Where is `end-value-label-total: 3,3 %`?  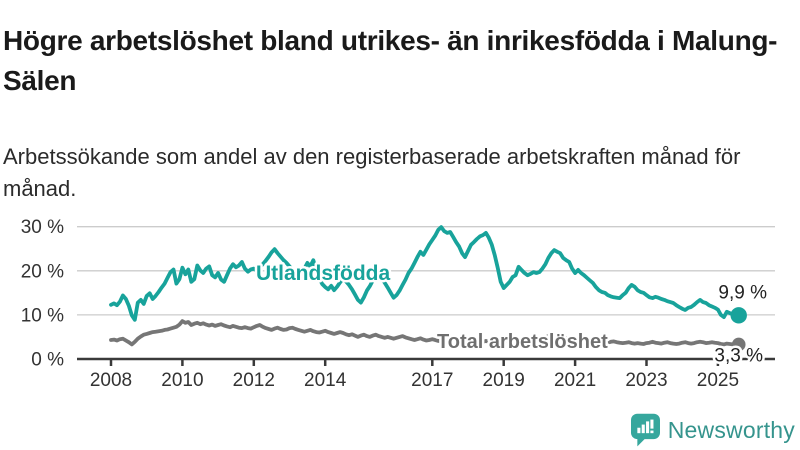
end-value-label-total: 3,3 % is located at coordinates (738, 355).